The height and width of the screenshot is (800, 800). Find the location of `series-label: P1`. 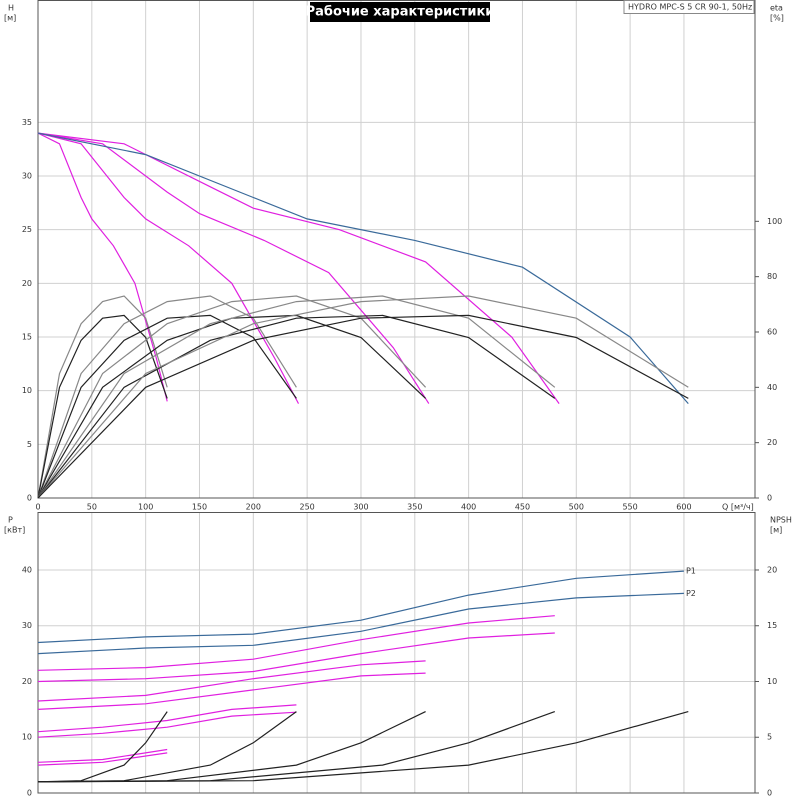

series-label: P1 is located at coordinates (691, 571).